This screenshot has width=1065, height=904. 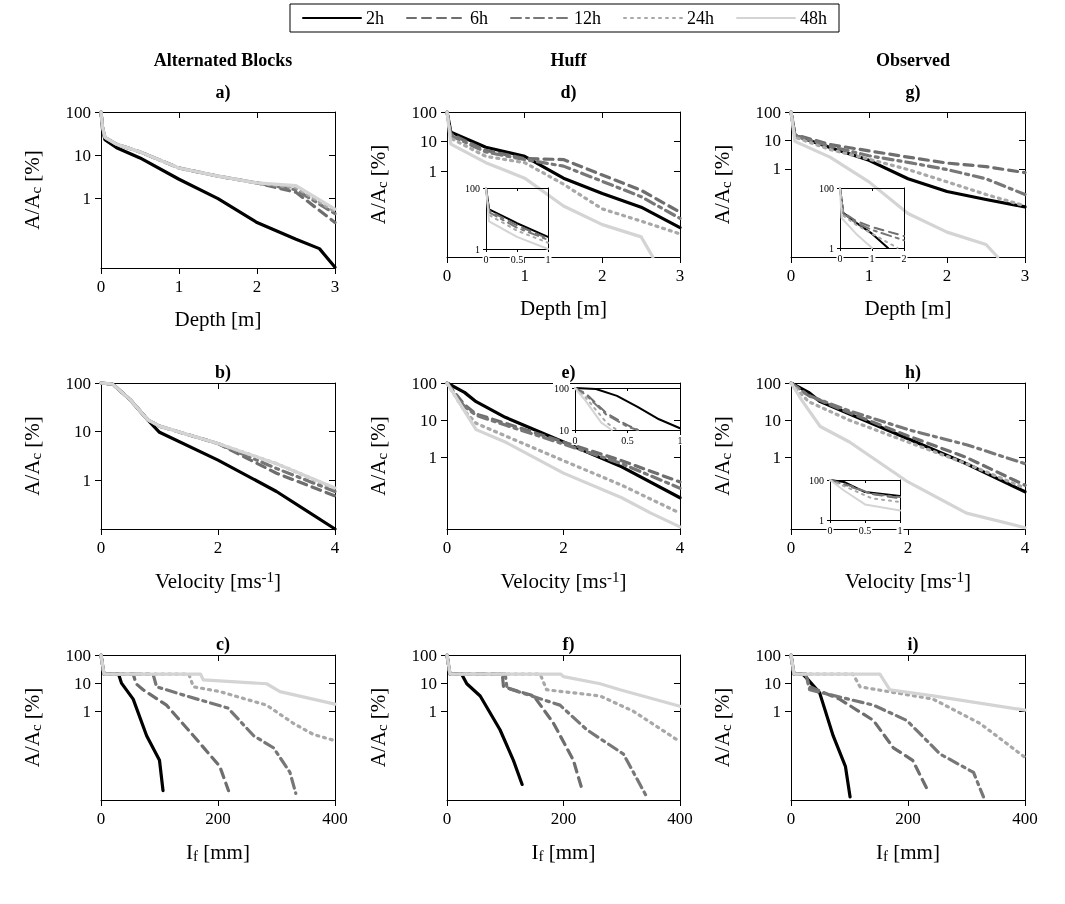 What do you see at coordinates (223, 60) in the screenshot?
I see `chart-title: Alternated Blocks` at bounding box center [223, 60].